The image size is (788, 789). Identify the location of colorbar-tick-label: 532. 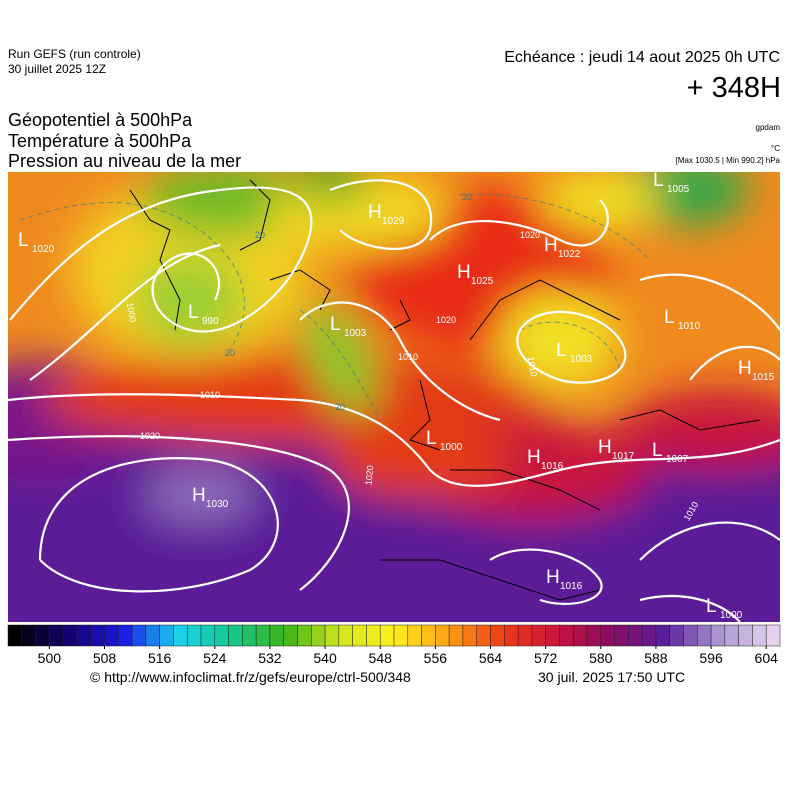
(270, 658).